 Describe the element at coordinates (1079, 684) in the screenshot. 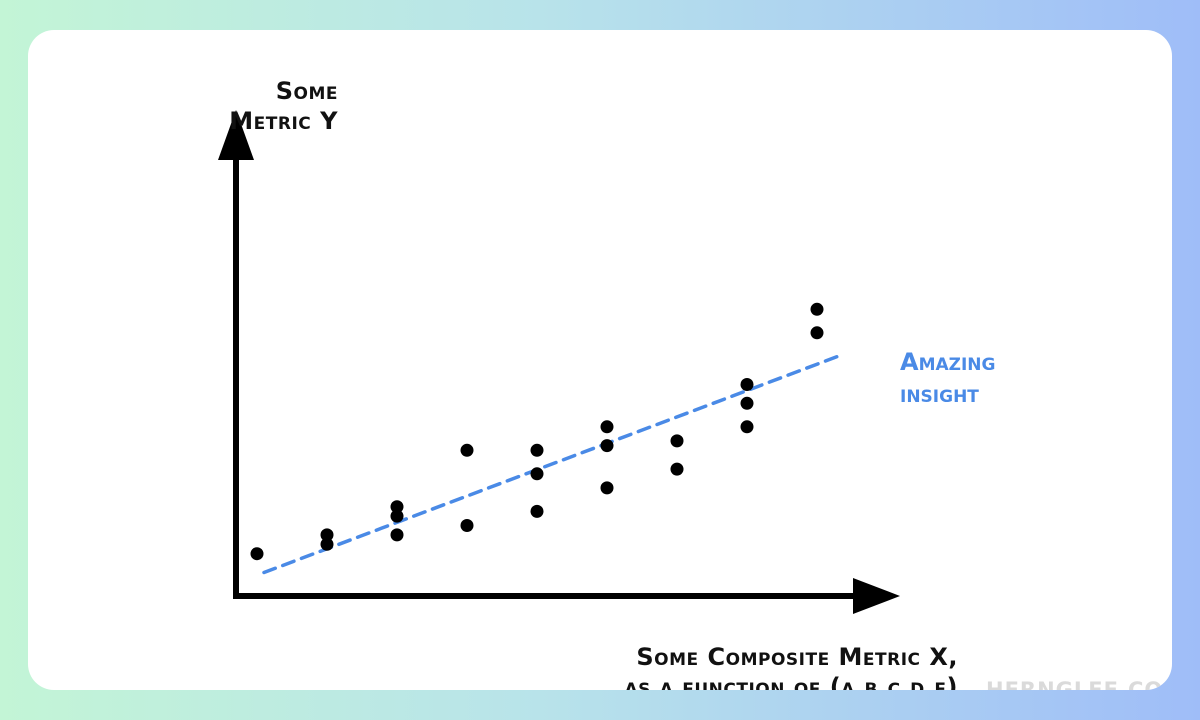

I see `watermark: HERNGLEE.COM` at that location.